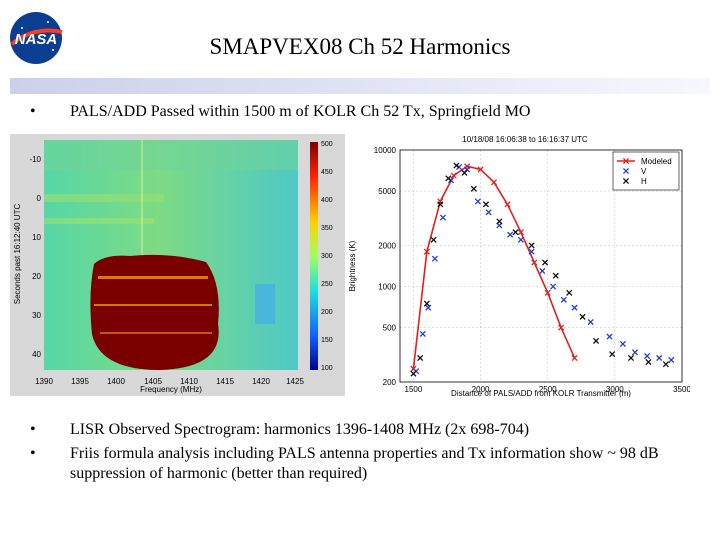  I want to click on colorbar-tick: 150, so click(327, 340).